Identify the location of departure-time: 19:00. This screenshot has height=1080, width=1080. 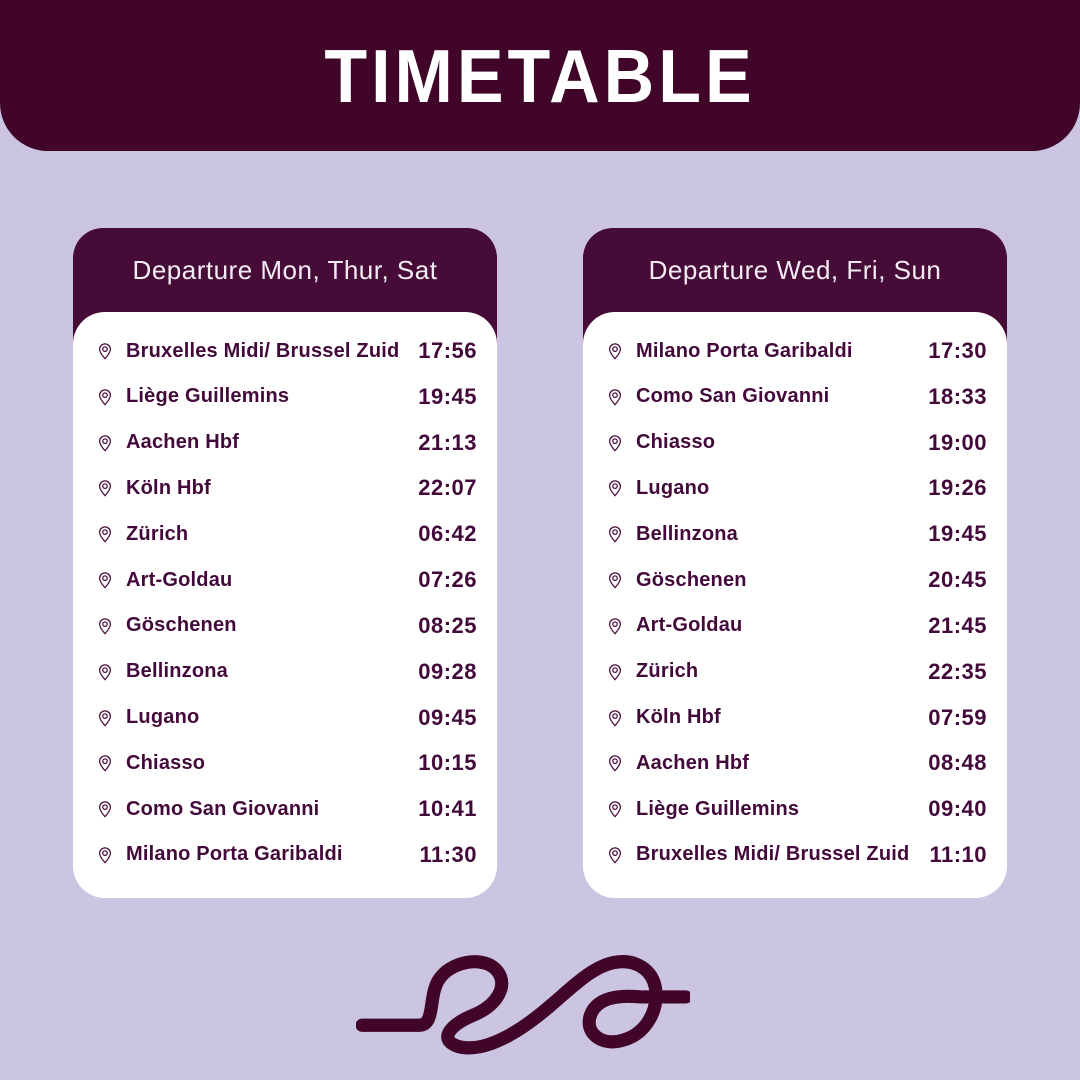
(957, 442).